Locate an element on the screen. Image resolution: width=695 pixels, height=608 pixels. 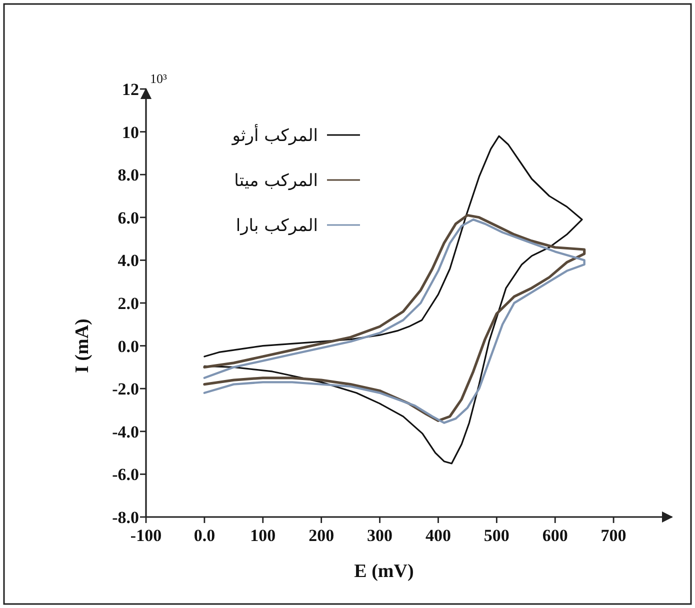
y-tick-label: 6.0 is located at coordinates (128, 218).